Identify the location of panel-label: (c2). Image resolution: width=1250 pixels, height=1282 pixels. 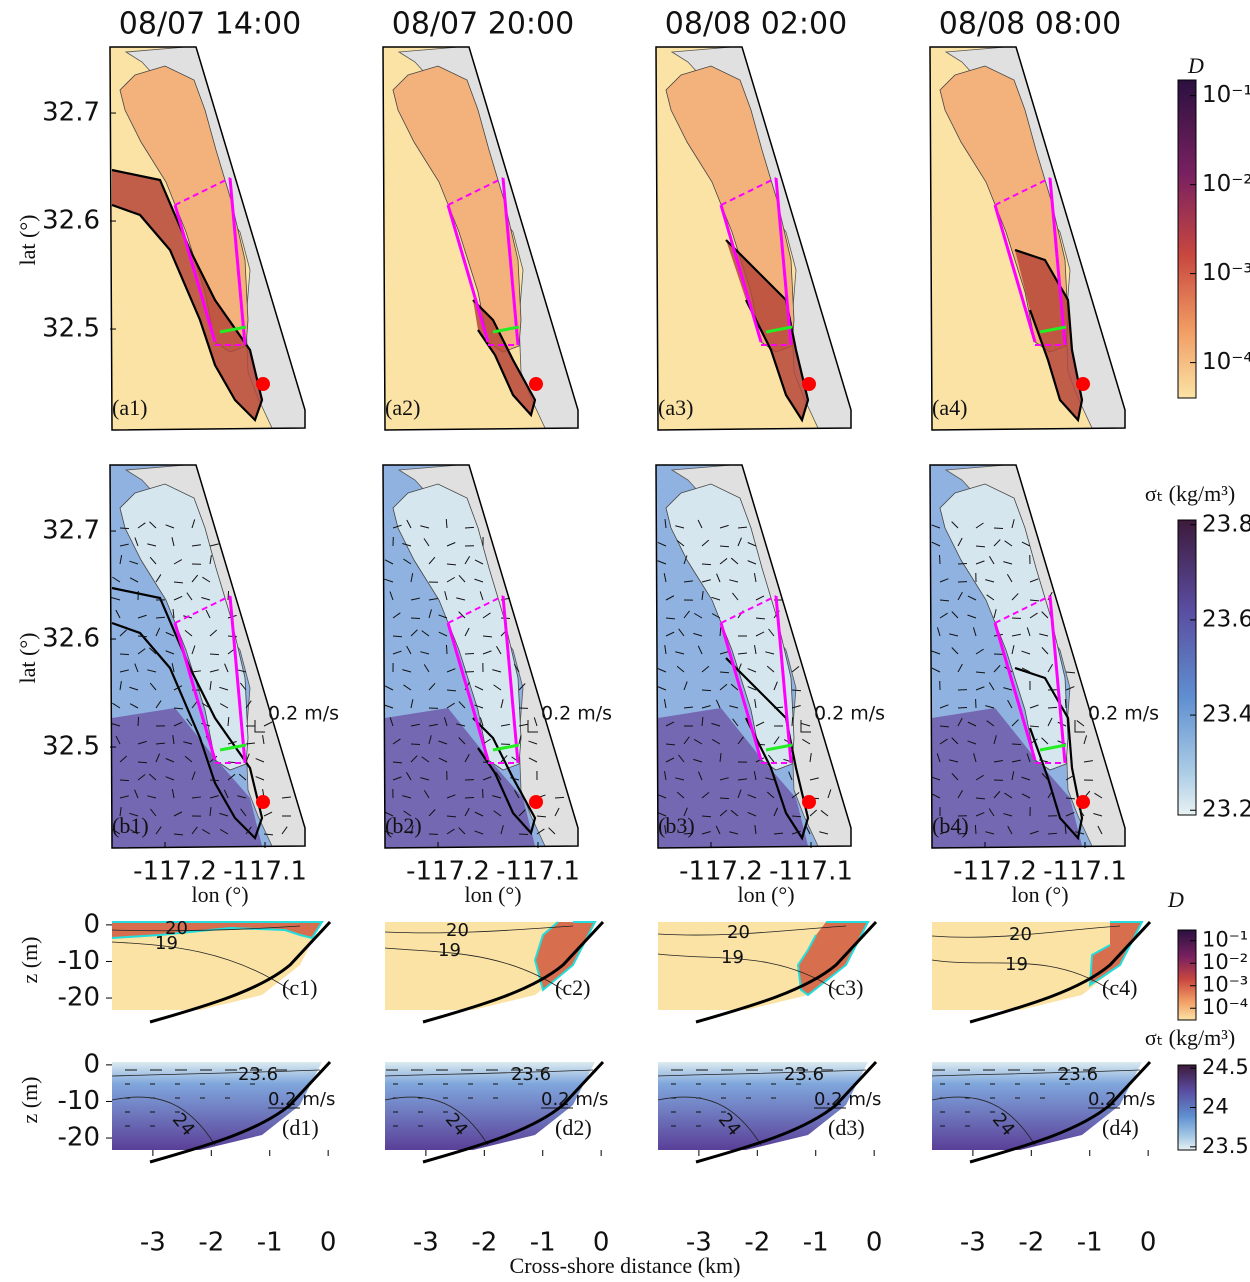
(572, 987).